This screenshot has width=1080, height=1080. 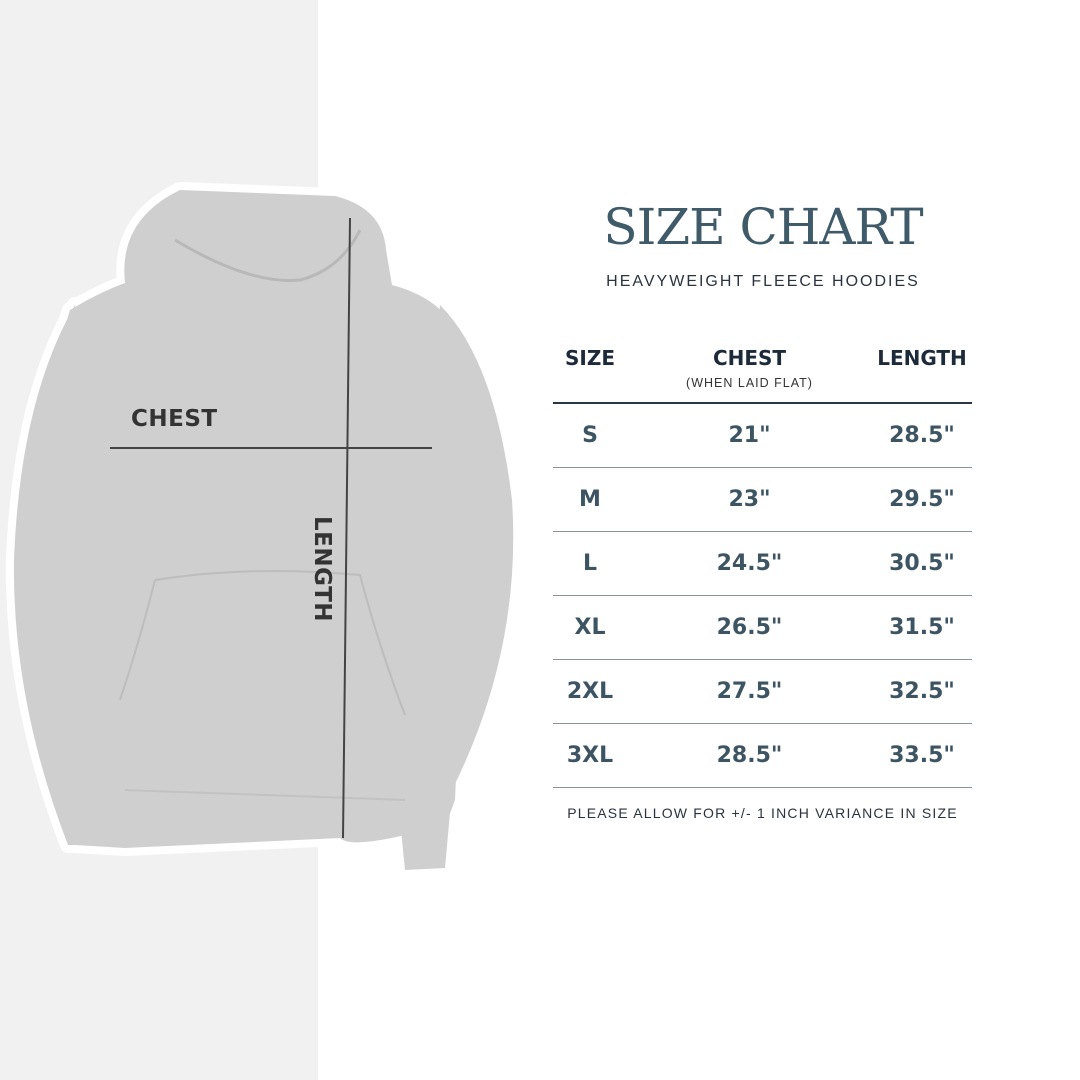 I want to click on header-size: SIZE, so click(x=589, y=358).